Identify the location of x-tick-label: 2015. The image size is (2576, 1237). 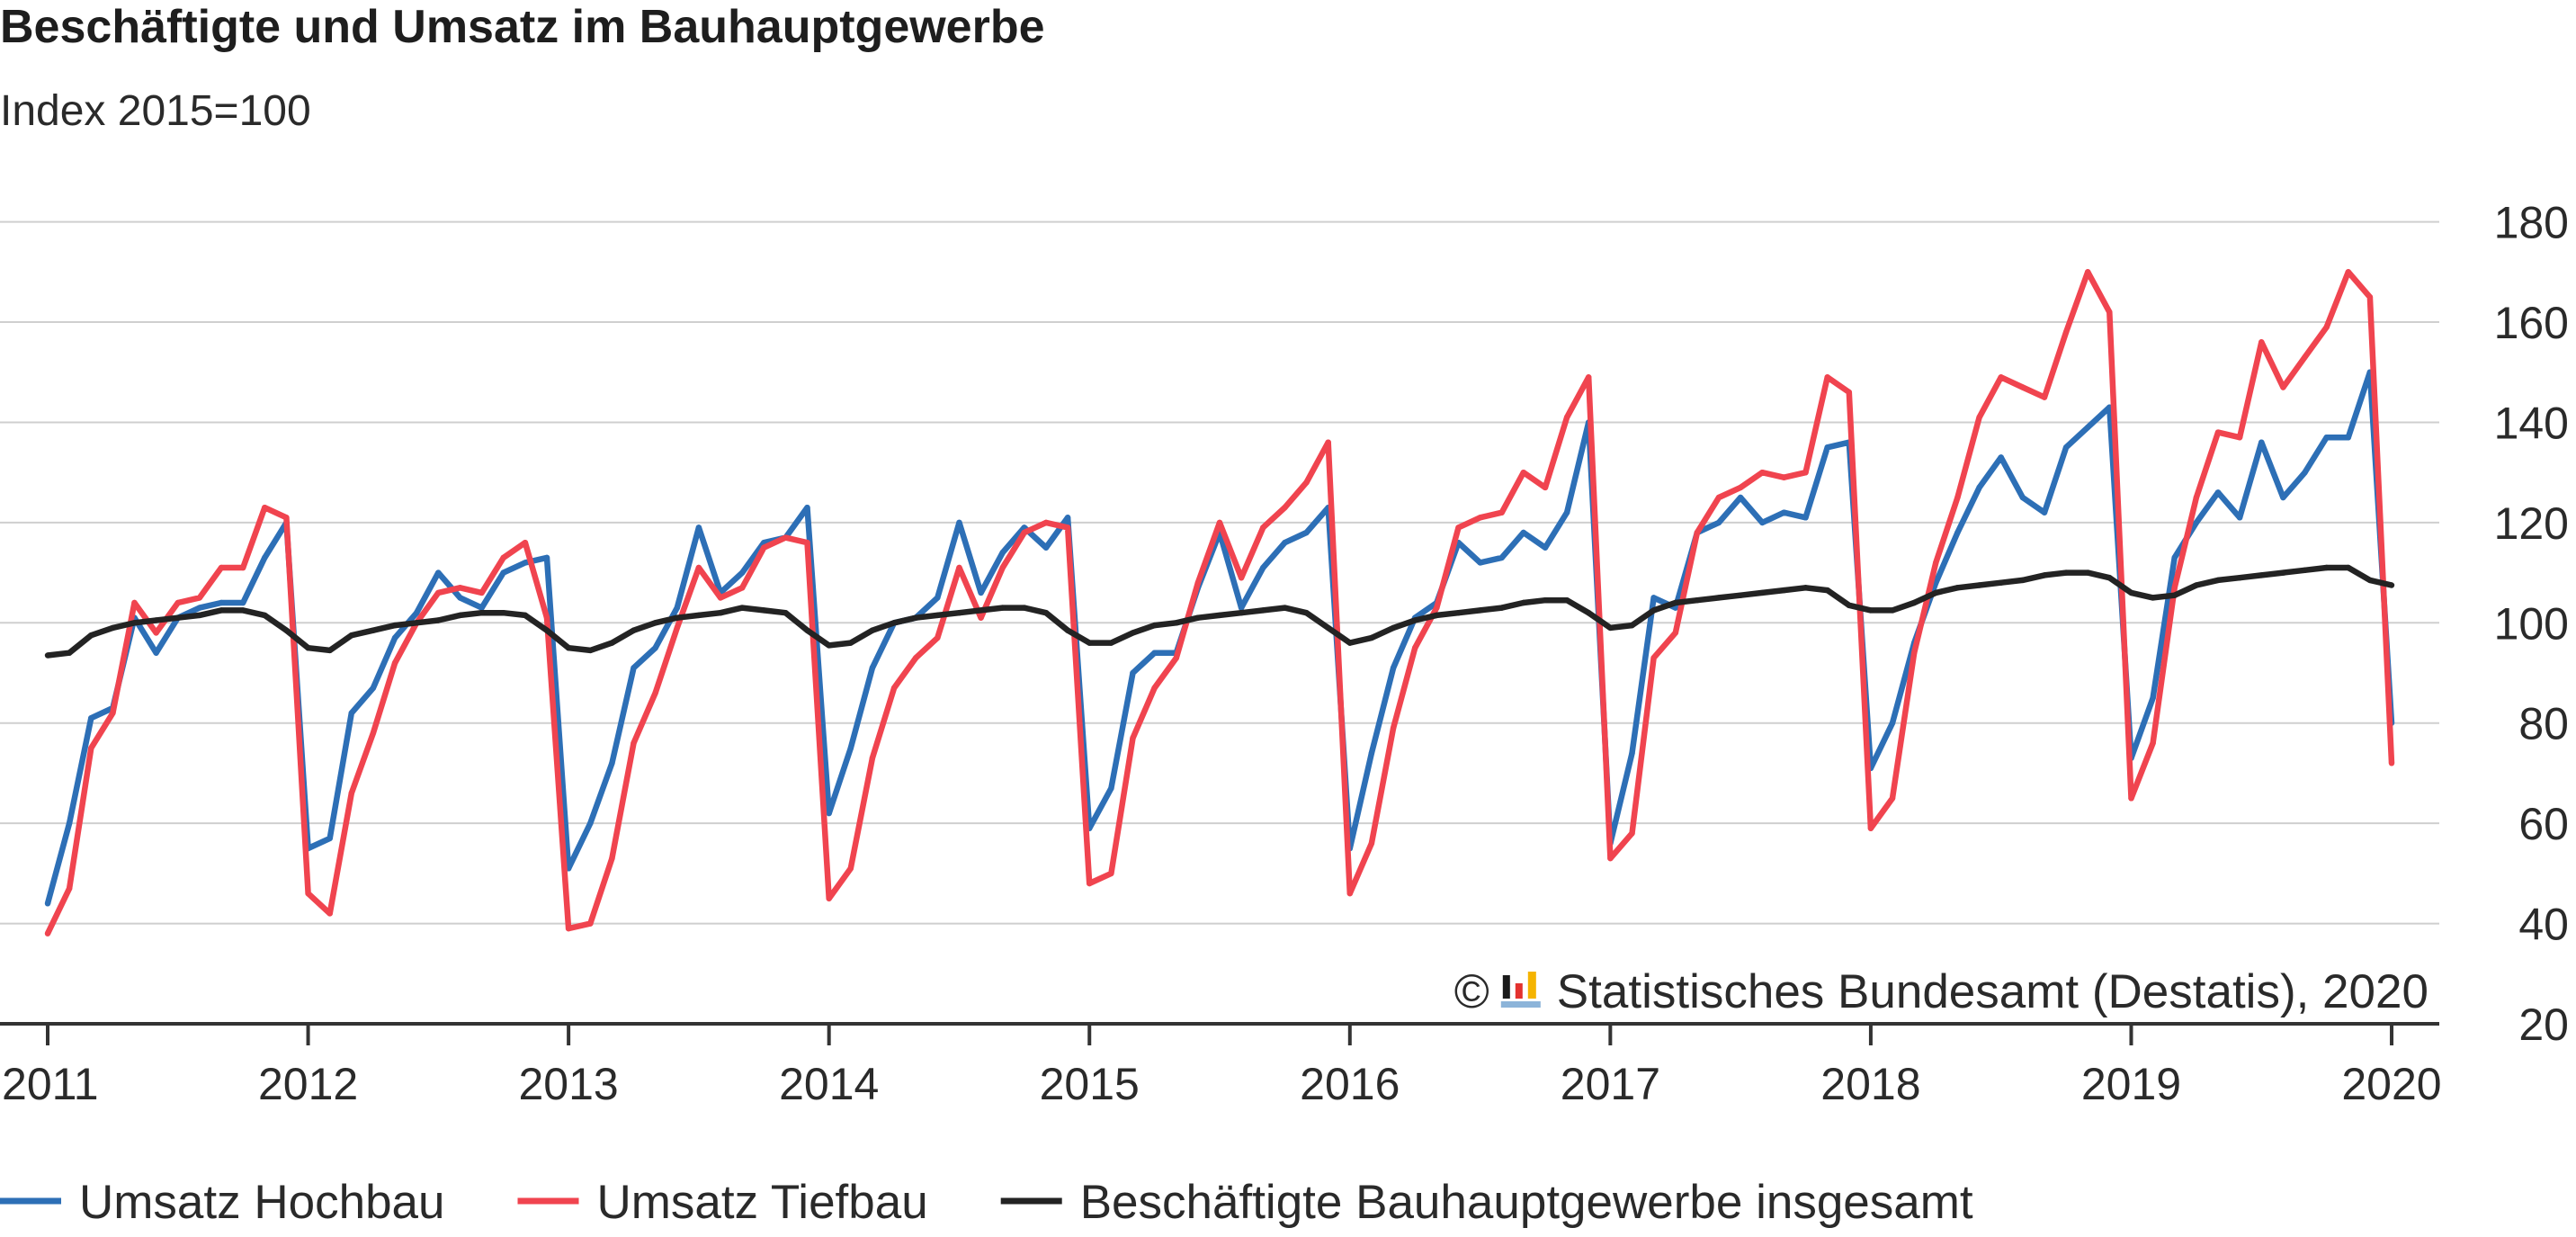
(1090, 1084).